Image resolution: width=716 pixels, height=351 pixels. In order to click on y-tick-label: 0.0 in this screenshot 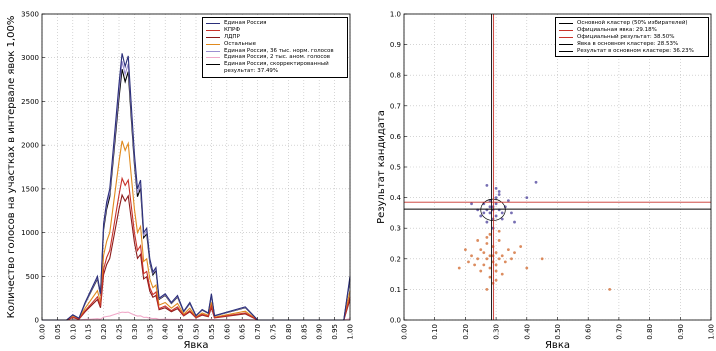, I will do `click(395, 321)`.